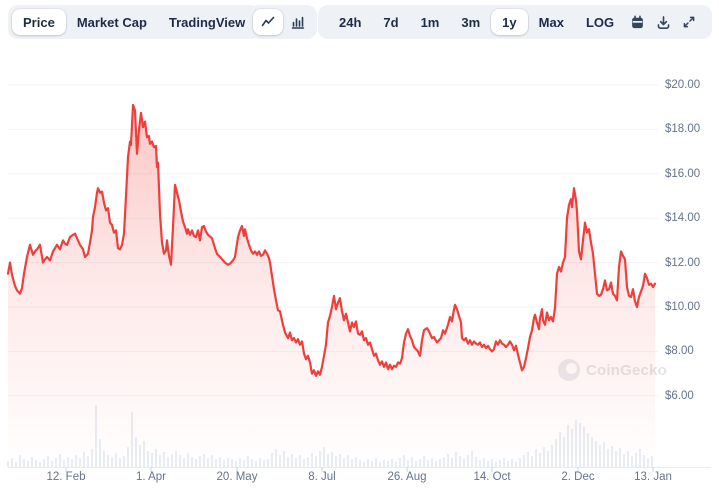 The height and width of the screenshot is (498, 719). Describe the element at coordinates (600, 22) in the screenshot. I see `log-scale-button: LOG` at that location.